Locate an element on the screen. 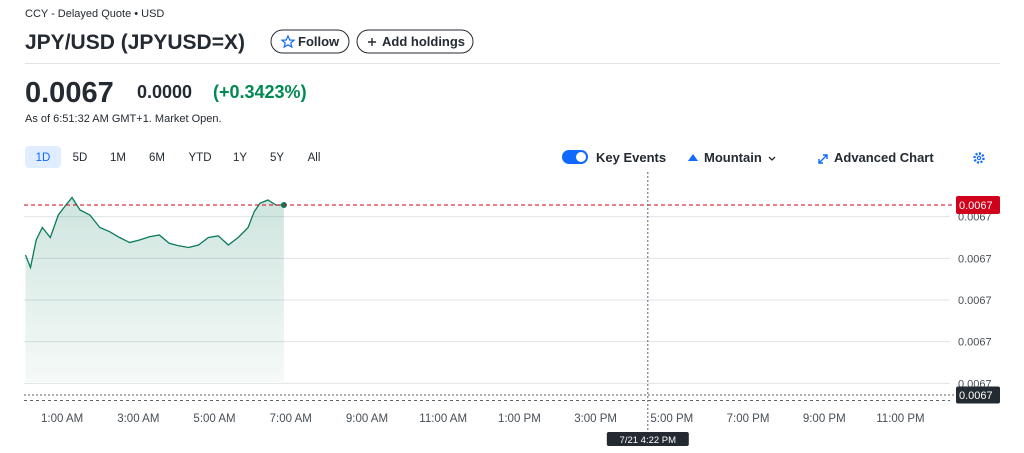  range-label: 5Y is located at coordinates (277, 158).